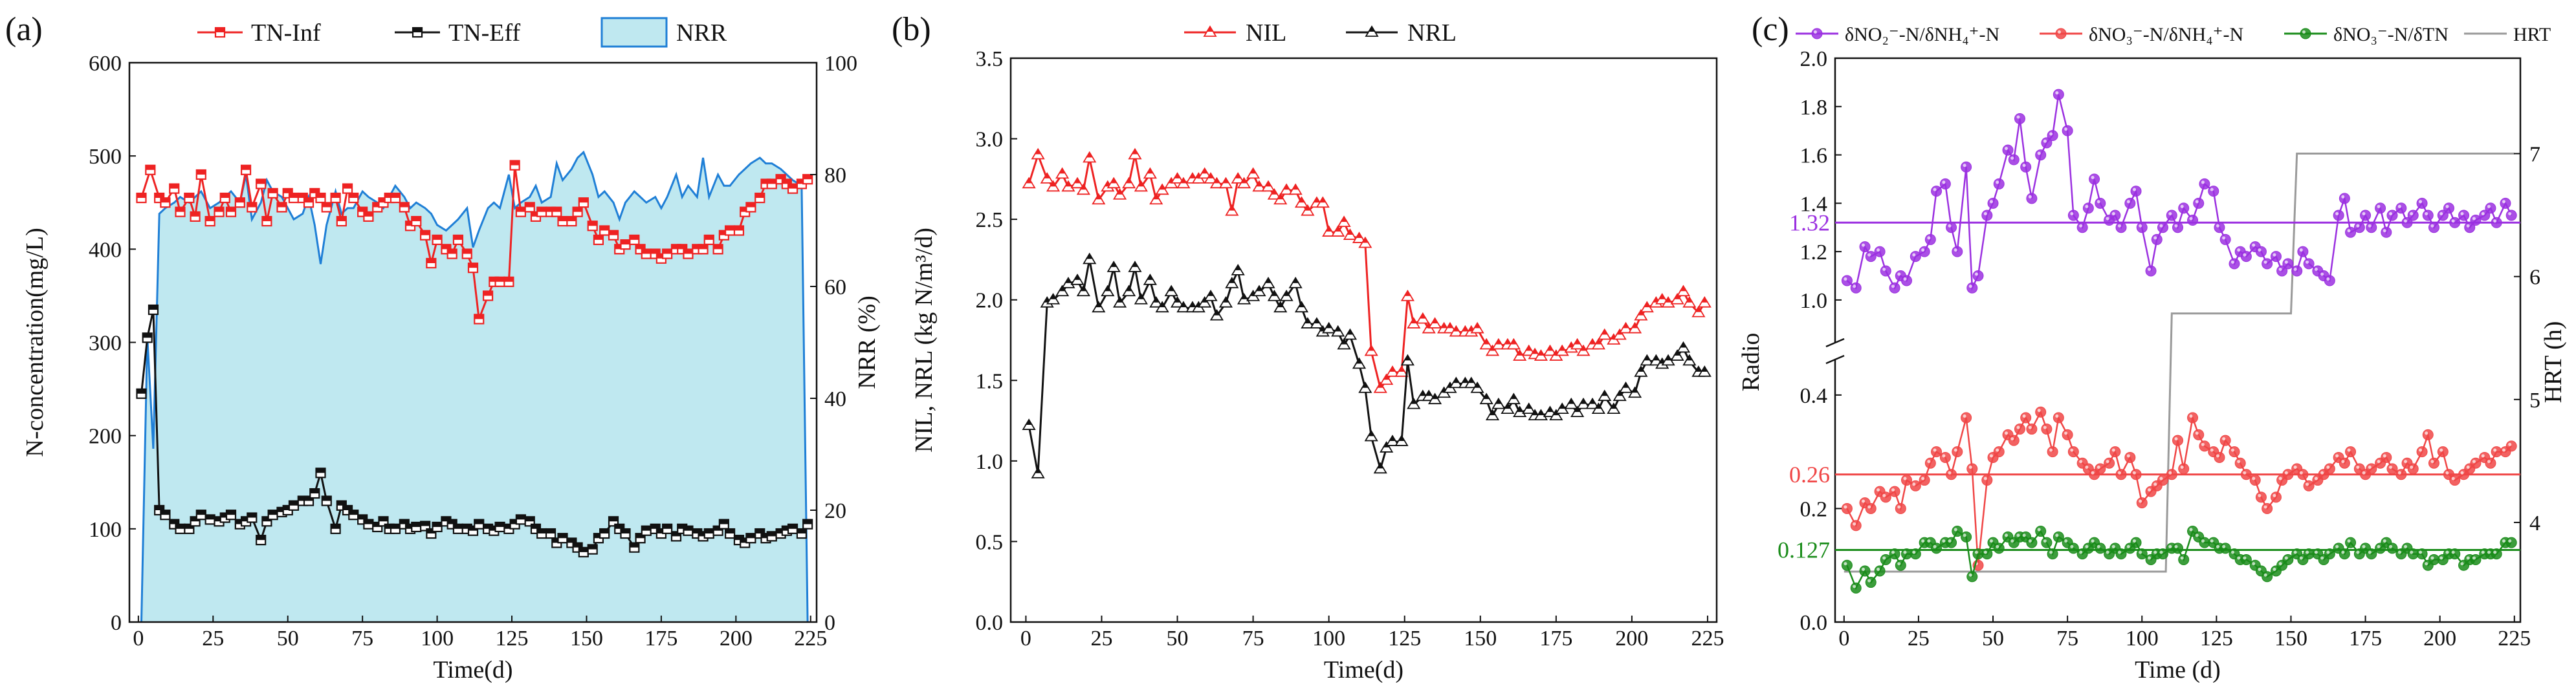 The width and height of the screenshot is (2576, 699). What do you see at coordinates (1253, 639) in the screenshot?
I see `x-axis-tick-label: 75` at bounding box center [1253, 639].